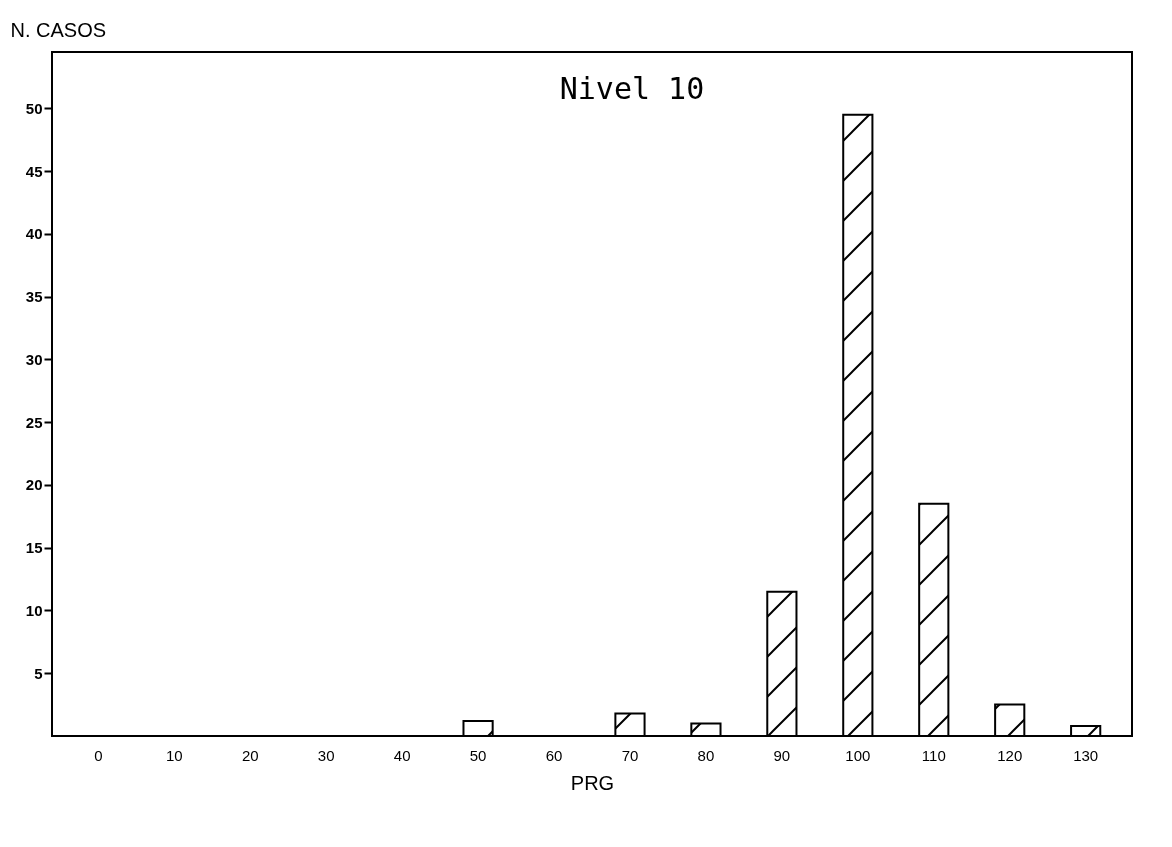  I want to click on x-tick-label: 50, so click(478, 755).